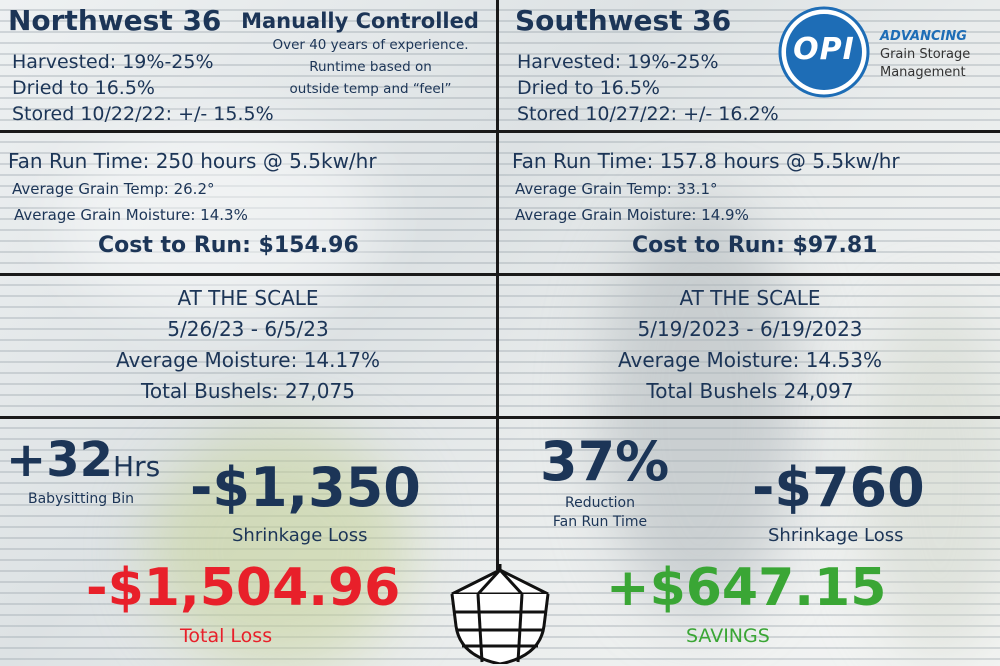 The width and height of the screenshot is (1000, 666). Describe the element at coordinates (618, 62) in the screenshot. I see `sw-harvested: Harvested: 19%-25%` at that location.